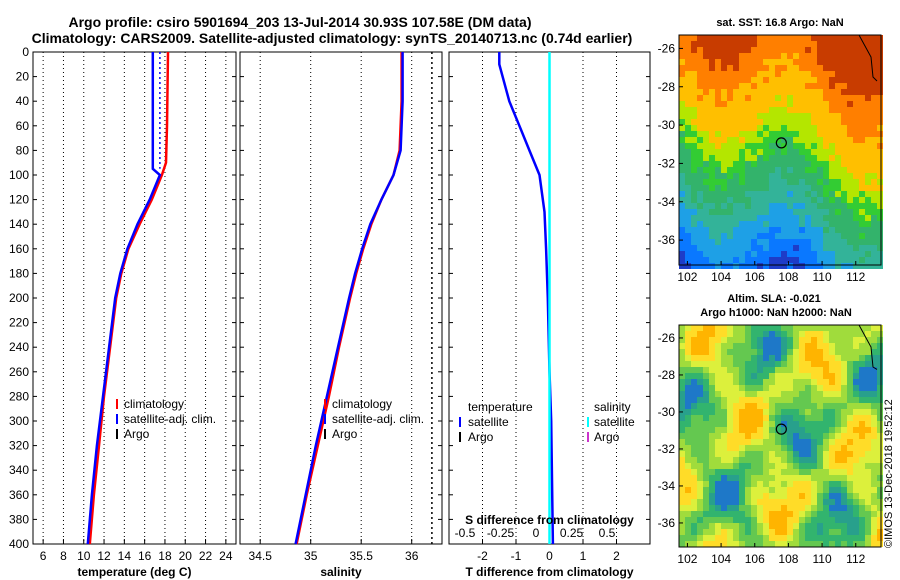 The width and height of the screenshot is (900, 580). Describe the element at coordinates (583, 556) in the screenshot. I see `x-tick-label: 1` at that location.